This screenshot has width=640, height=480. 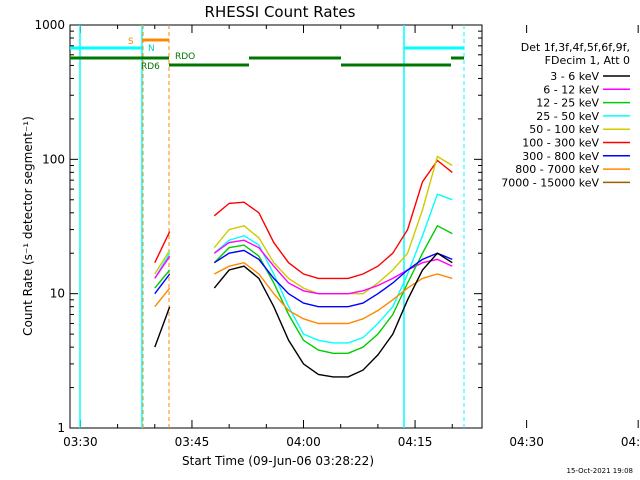 I want to click on legend-entry-label: 7000 - 15000 keV, so click(x=550, y=182).